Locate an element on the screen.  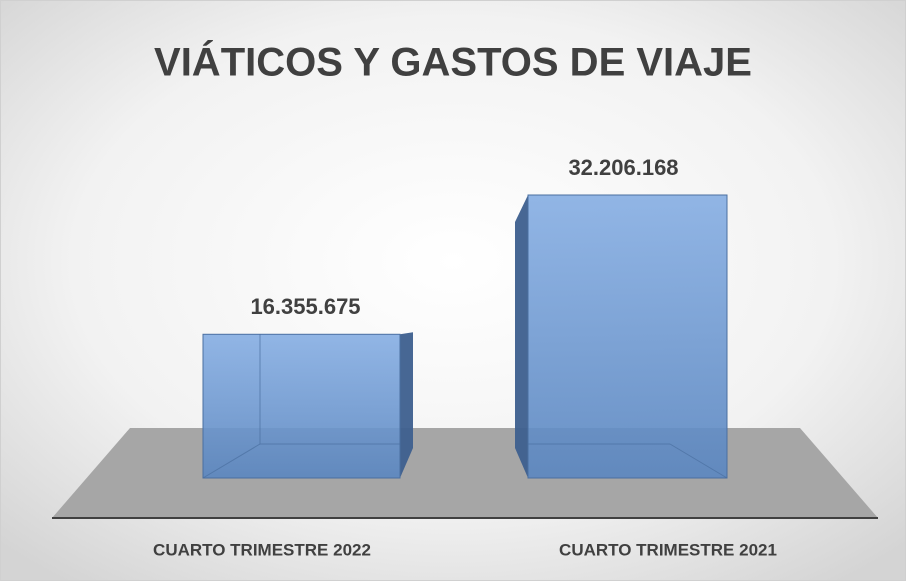
chart-title: VIÁTICOS Y GASTOS DE VIAJE is located at coordinates (453, 62).